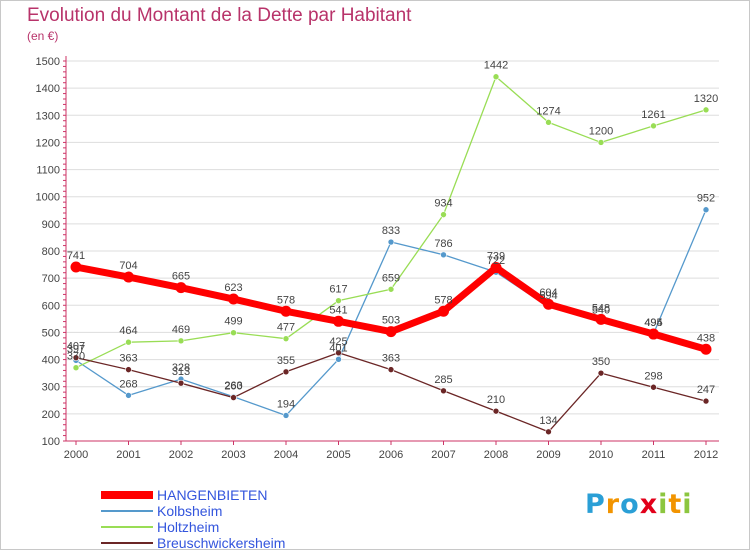  What do you see at coordinates (443, 380) in the screenshot?
I see `data-label: 285` at bounding box center [443, 380].